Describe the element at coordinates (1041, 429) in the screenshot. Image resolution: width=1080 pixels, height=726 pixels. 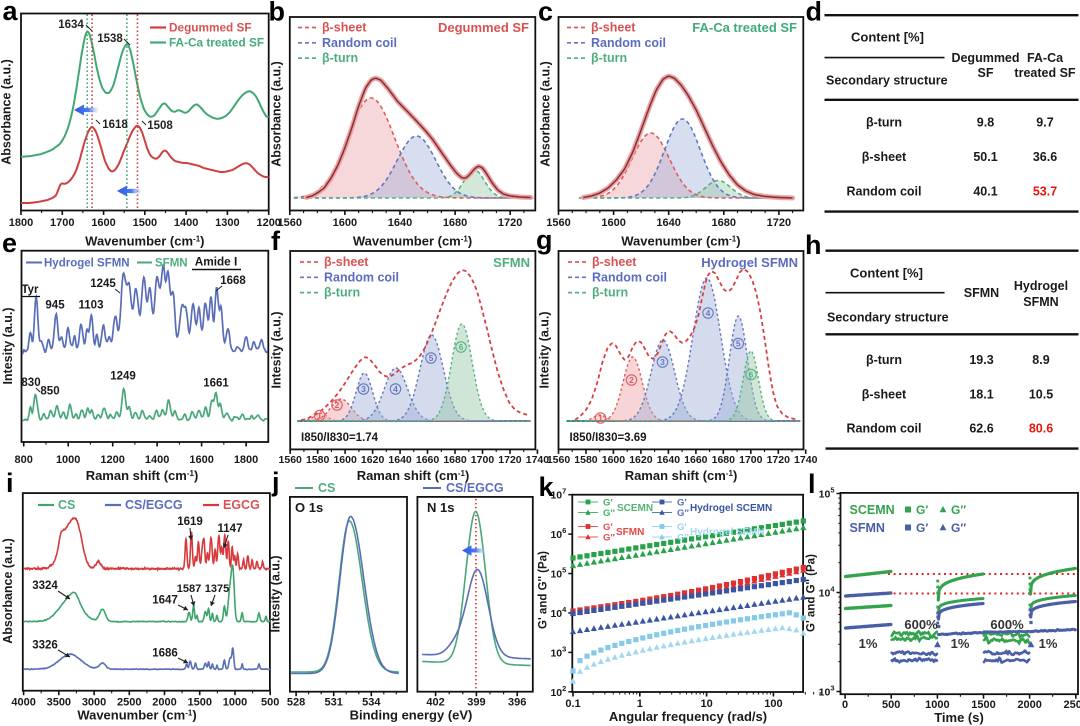
I see `svg-text: 80.6` at that location.